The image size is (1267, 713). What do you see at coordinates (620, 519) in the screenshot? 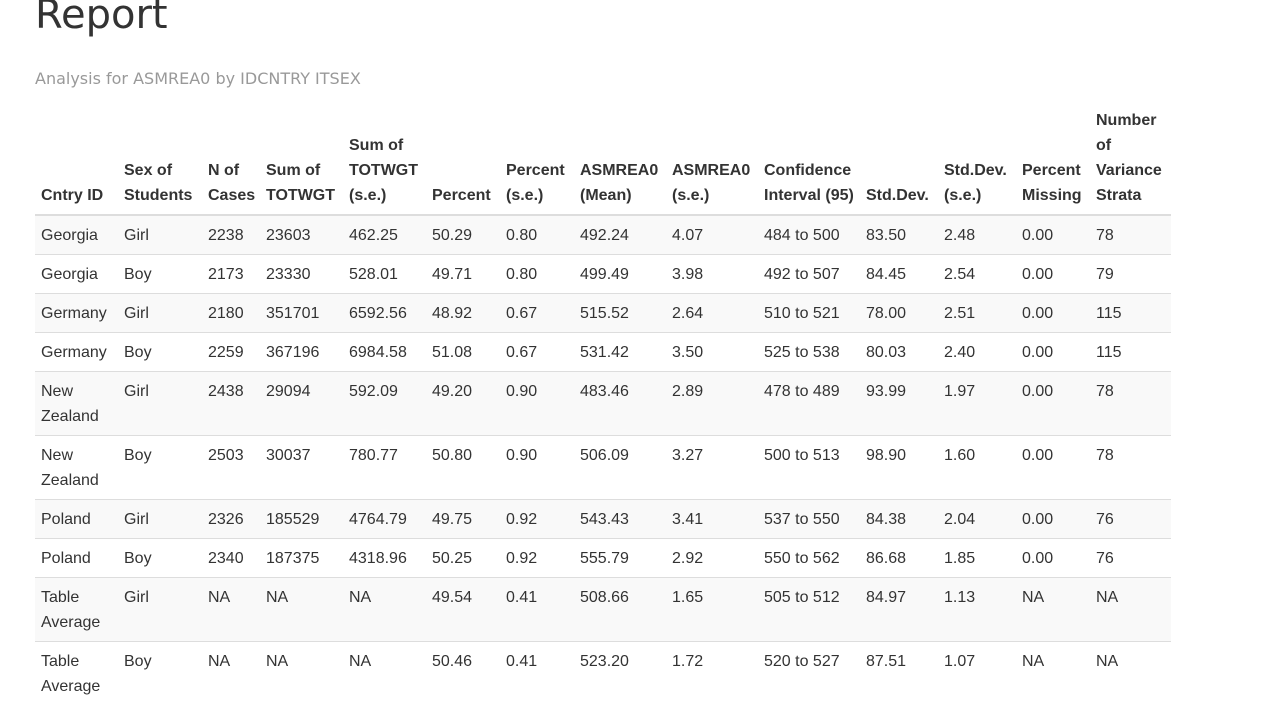
I see `table-cell: 543.43` at bounding box center [620, 519].